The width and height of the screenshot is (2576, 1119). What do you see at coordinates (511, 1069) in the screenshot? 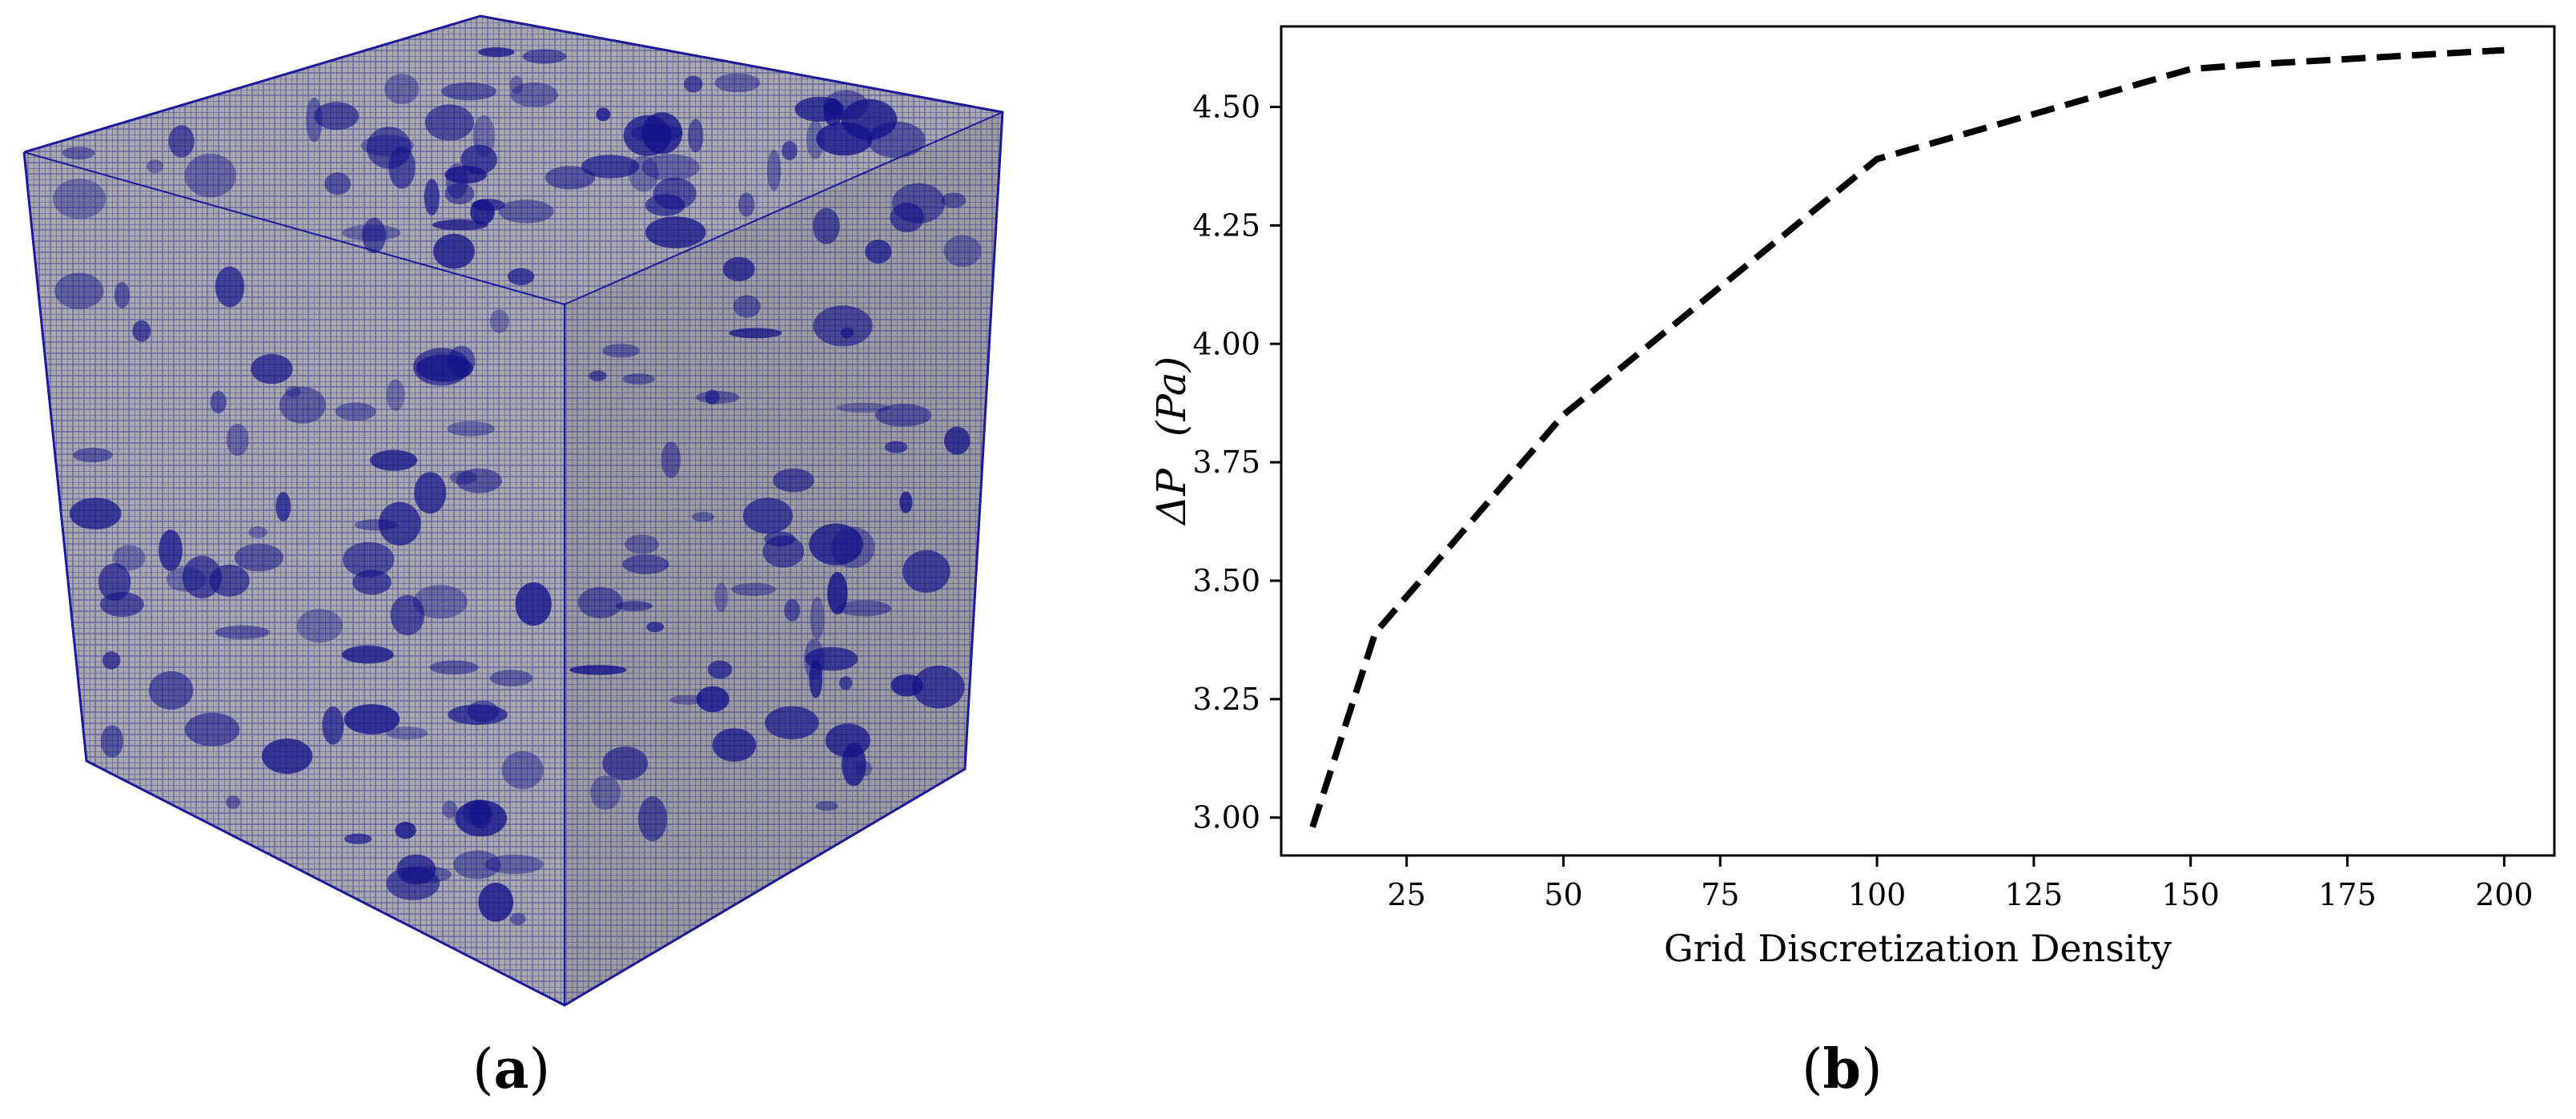
I see `caption-a: (a)` at bounding box center [511, 1069].